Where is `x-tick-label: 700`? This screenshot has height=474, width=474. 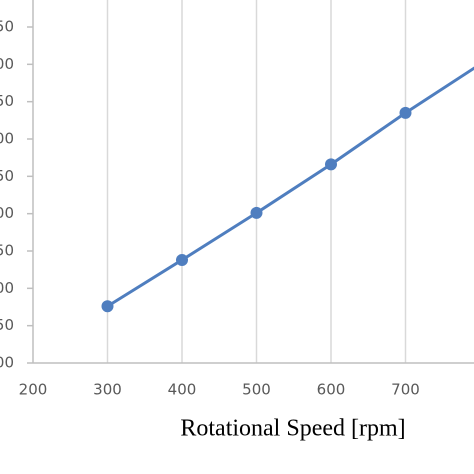 x-tick-label: 700 is located at coordinates (405, 390).